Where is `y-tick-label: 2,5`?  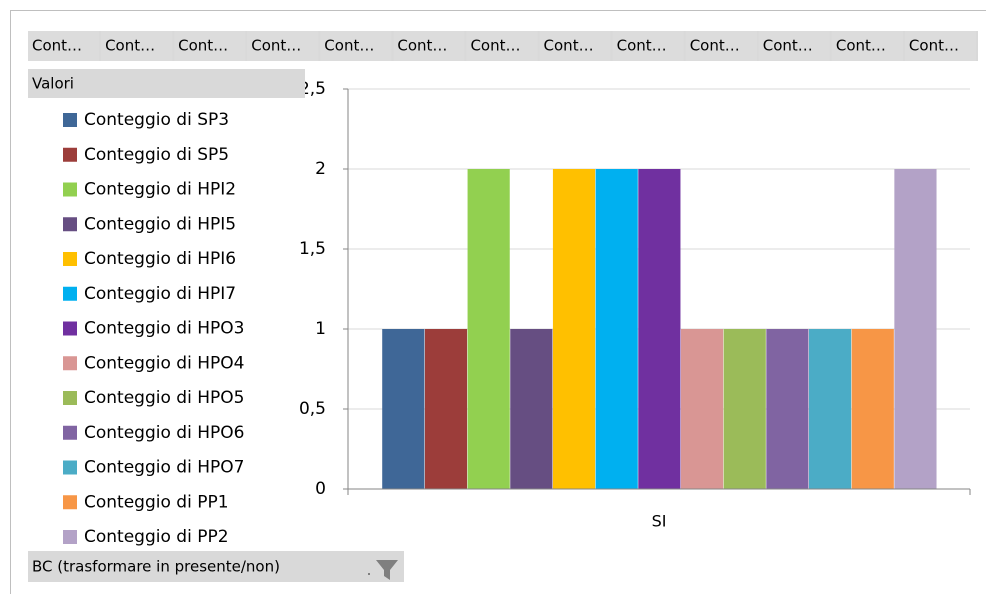
y-tick-label: 2,5 is located at coordinates (312, 89).